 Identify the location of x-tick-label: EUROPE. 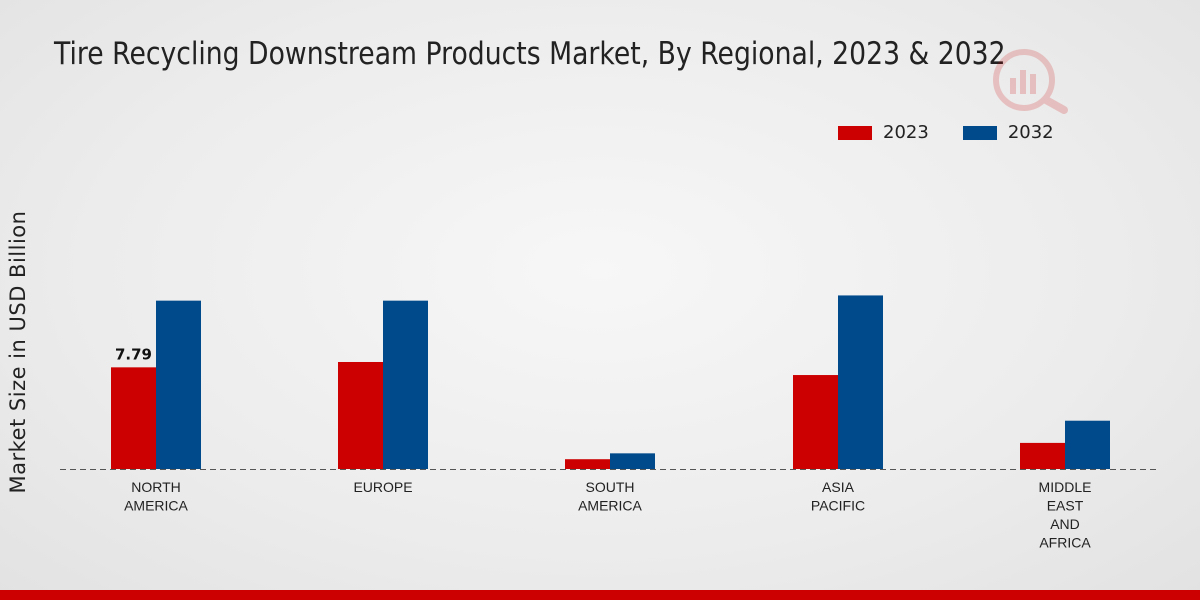
(382, 487).